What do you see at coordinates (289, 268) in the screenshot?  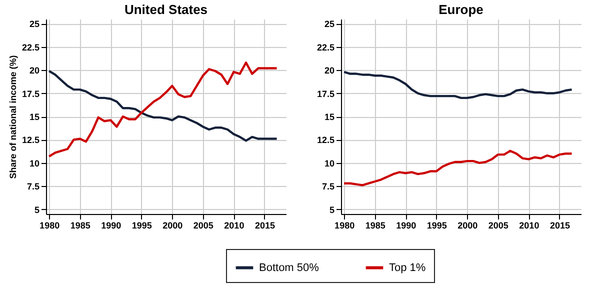 I see `legend-label: Bottom 50%` at bounding box center [289, 268].